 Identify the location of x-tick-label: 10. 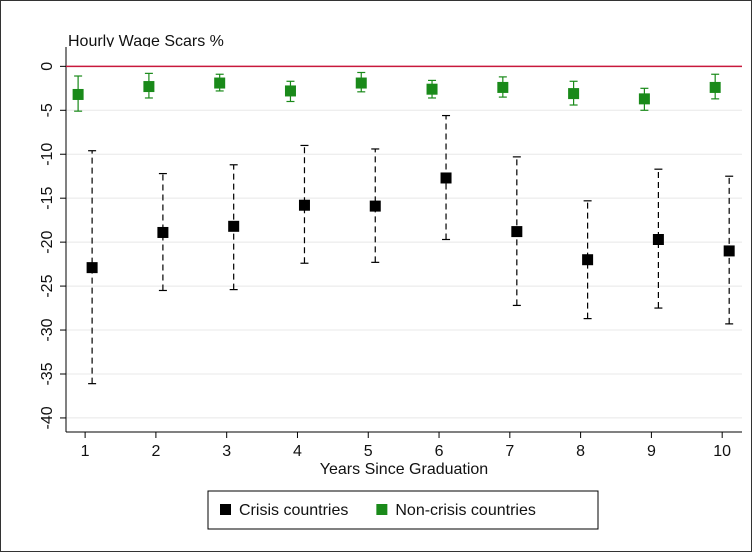
(722, 451).